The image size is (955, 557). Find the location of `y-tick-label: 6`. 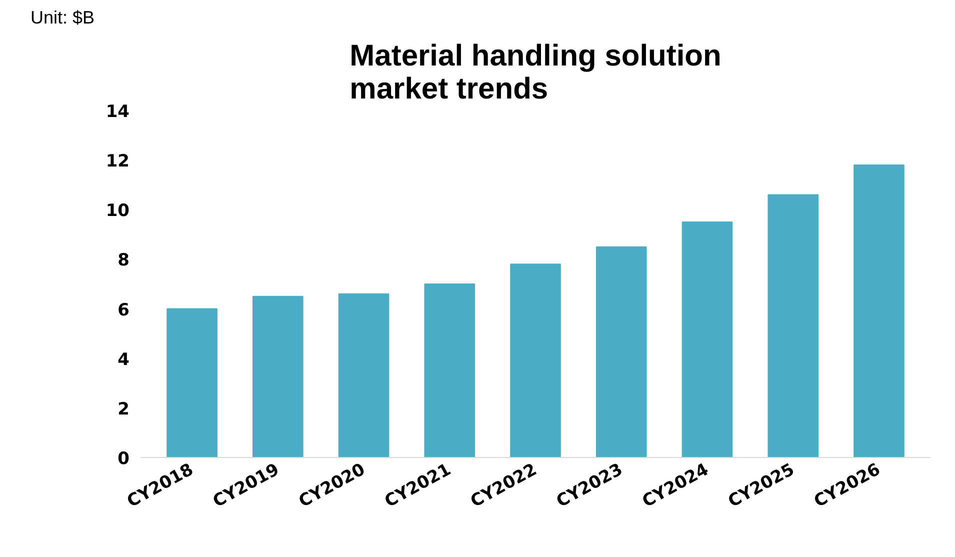

y-tick-label: 6 is located at coordinates (124, 310).